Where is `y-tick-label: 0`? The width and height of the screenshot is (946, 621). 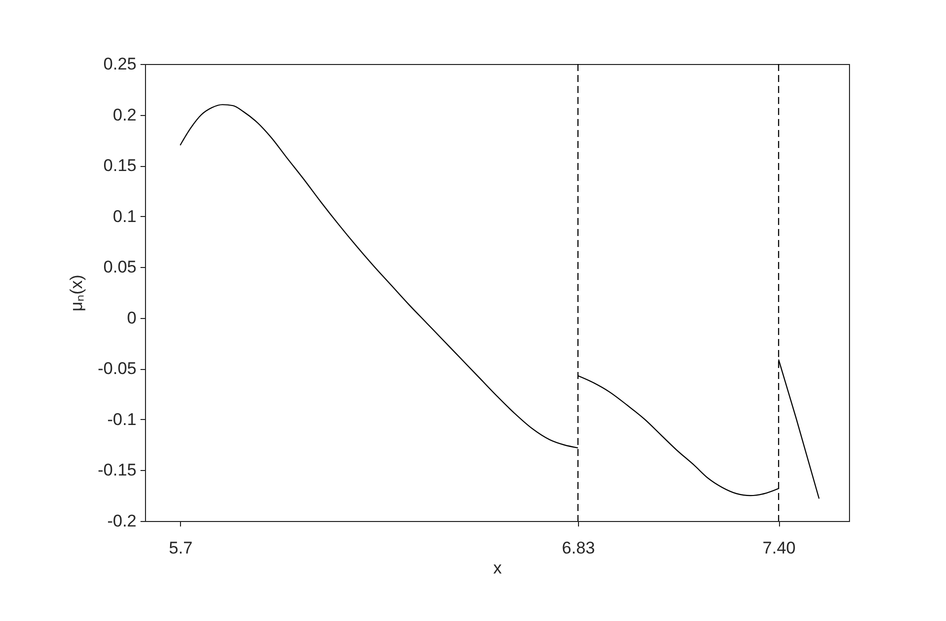
y-tick-label: 0 is located at coordinates (131, 318).